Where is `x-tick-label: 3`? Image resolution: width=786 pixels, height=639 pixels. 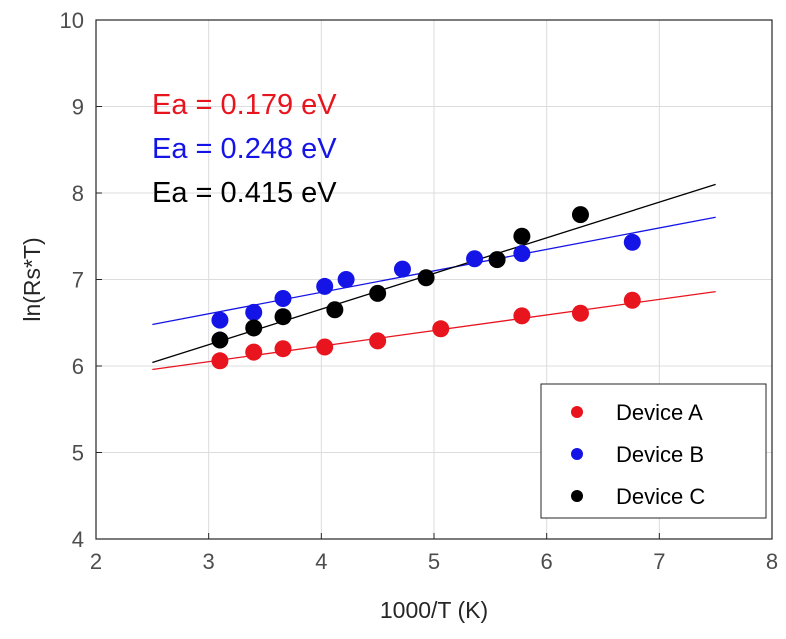
x-tick-label: 3 is located at coordinates (209, 561).